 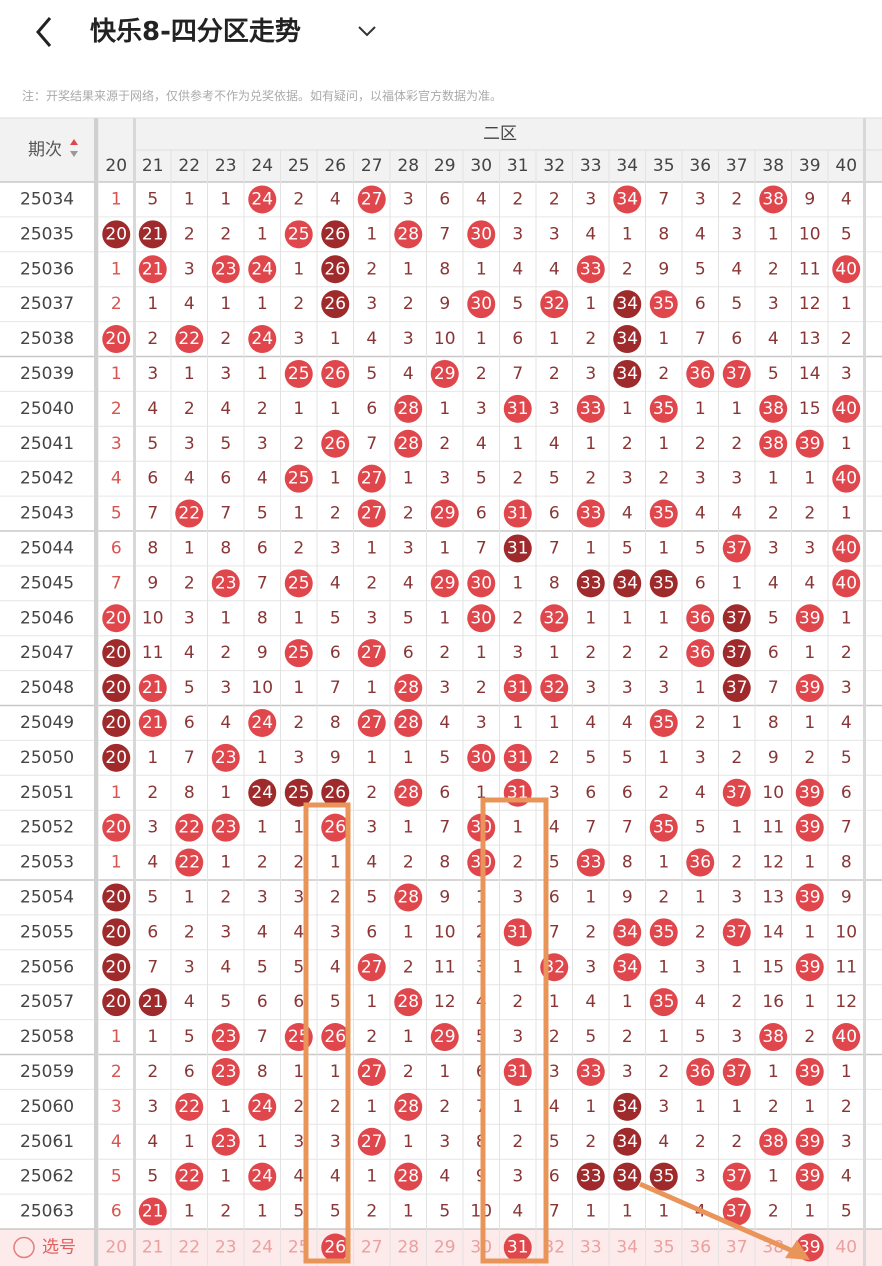 What do you see at coordinates (481, 304) in the screenshot?
I see `hit-number: 30` at bounding box center [481, 304].